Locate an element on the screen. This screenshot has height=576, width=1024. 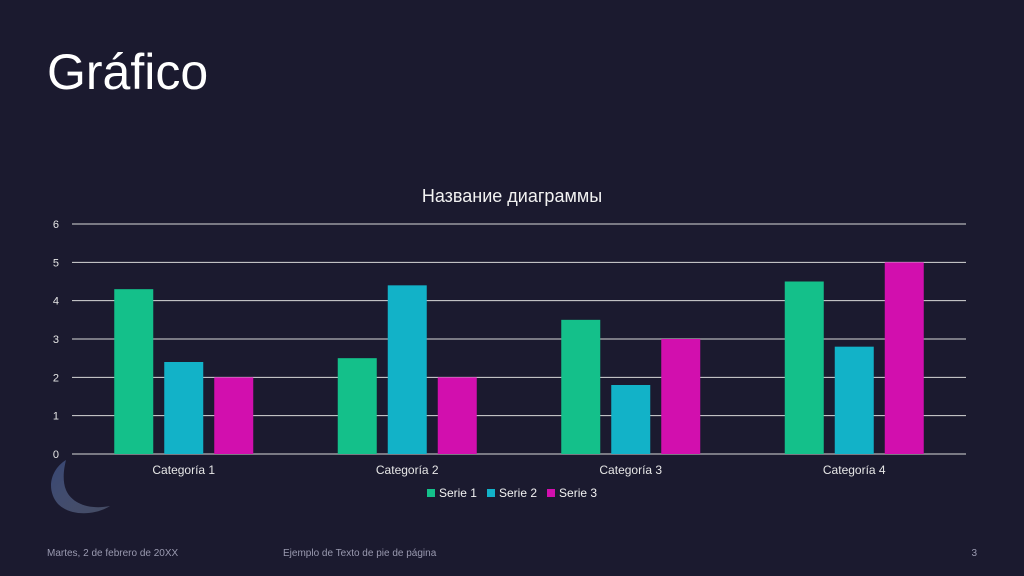
x-tick-label: Categoría 4 is located at coordinates (854, 470).